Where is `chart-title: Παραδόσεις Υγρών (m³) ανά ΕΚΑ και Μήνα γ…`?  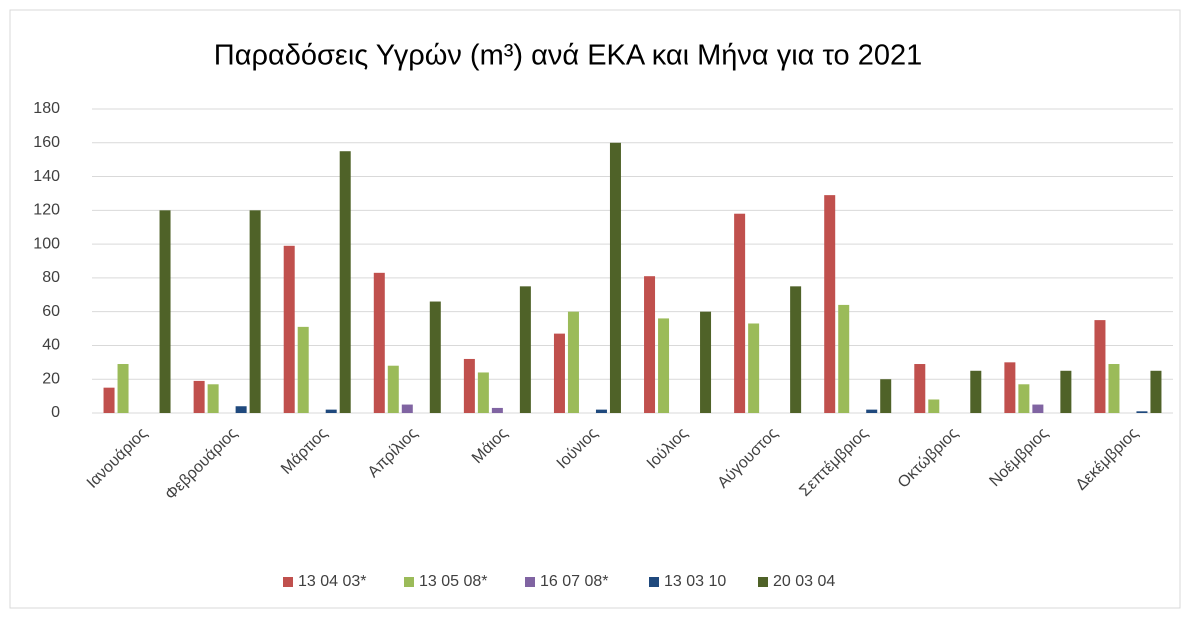 chart-title: Παραδόσεις Υγρών (m³) ανά ΕΚΑ και Μήνα γ… is located at coordinates (568, 56).